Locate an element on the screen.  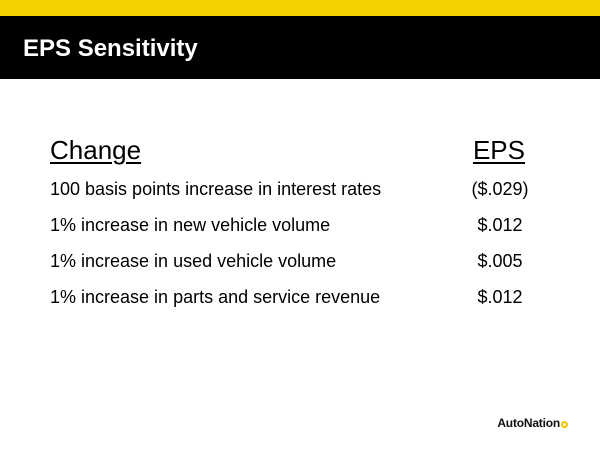
row-change-label: 1% increase in used vehicle volume is located at coordinates (193, 261).